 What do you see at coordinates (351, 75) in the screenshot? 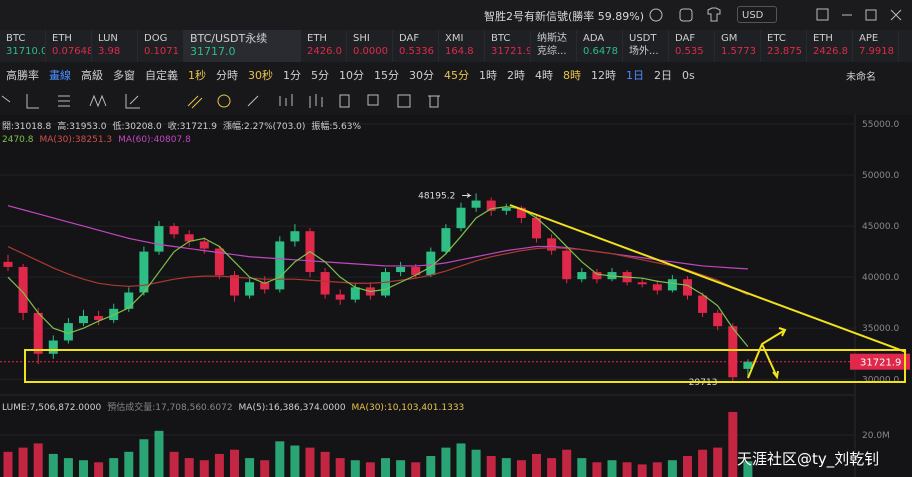
I see `toolbar-item: 10分` at bounding box center [351, 75].